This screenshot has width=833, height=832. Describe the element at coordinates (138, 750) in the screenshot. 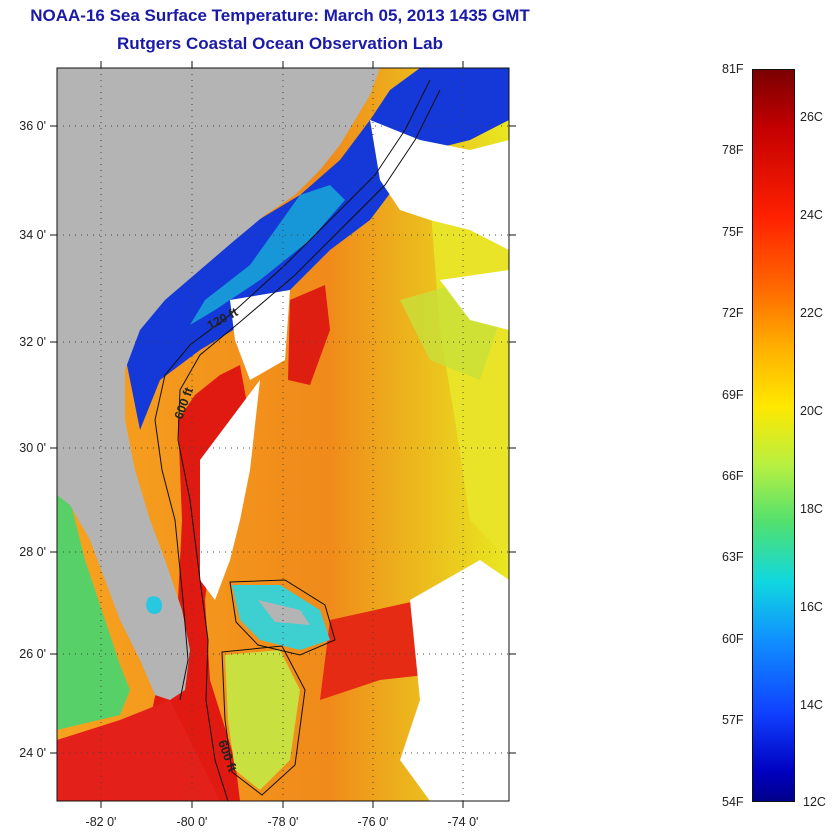

I see `florida-straits-red` at that location.